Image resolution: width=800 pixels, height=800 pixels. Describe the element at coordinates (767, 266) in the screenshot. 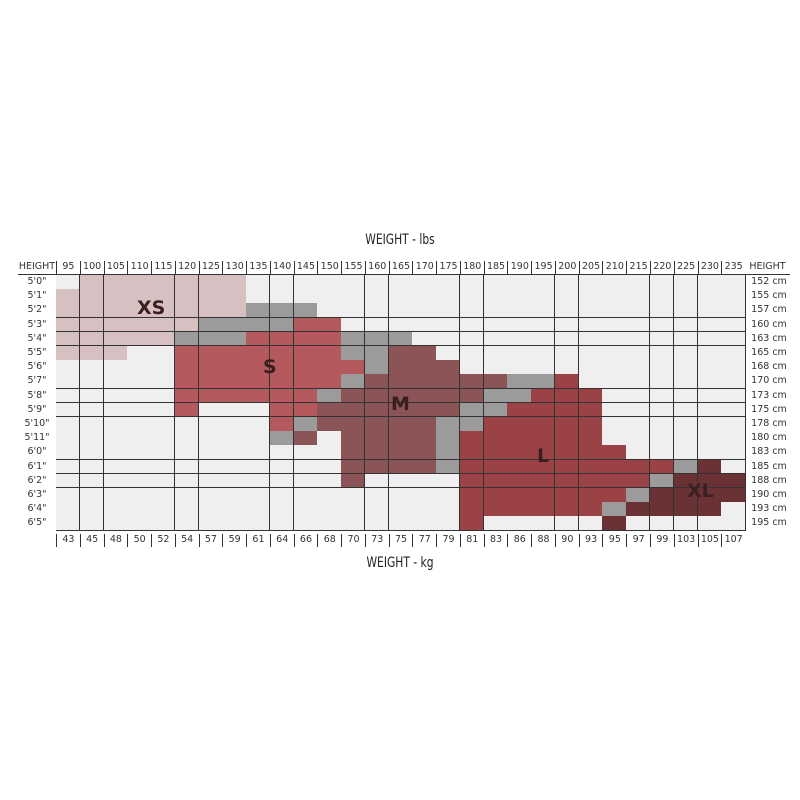

I see `height-header-right: HEIGHT` at that location.